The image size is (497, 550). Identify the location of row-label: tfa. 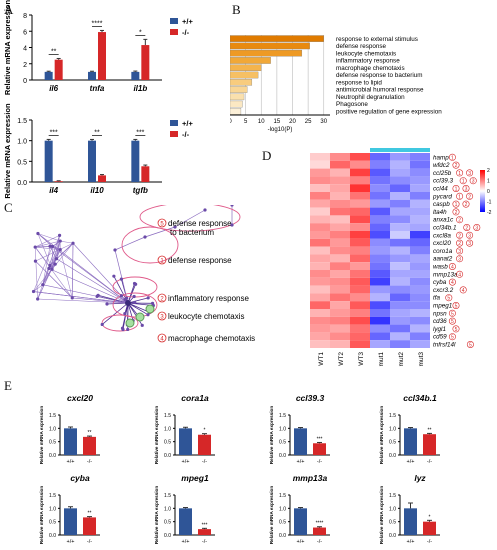
(436, 298).